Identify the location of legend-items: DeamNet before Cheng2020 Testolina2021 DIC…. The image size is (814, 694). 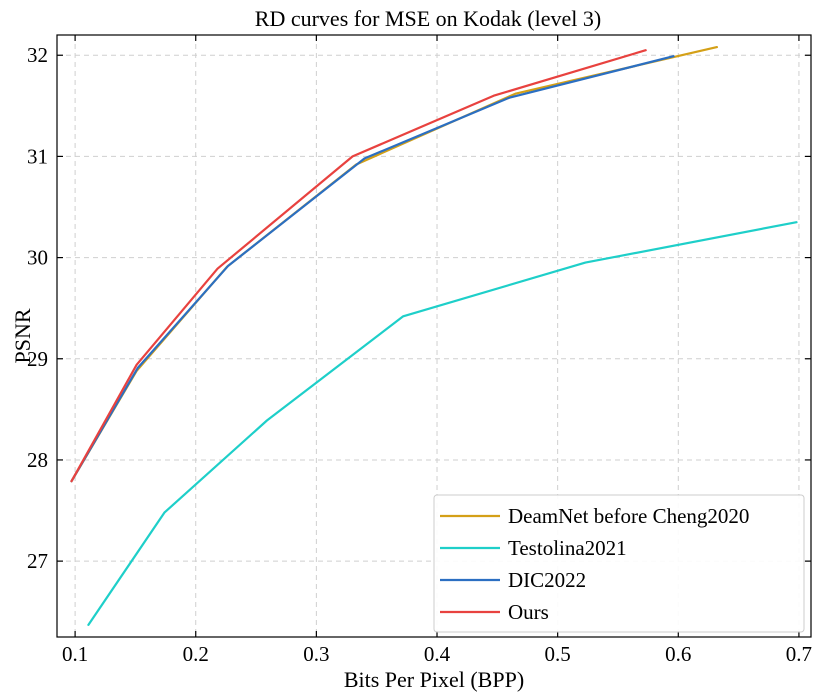
(594, 564).